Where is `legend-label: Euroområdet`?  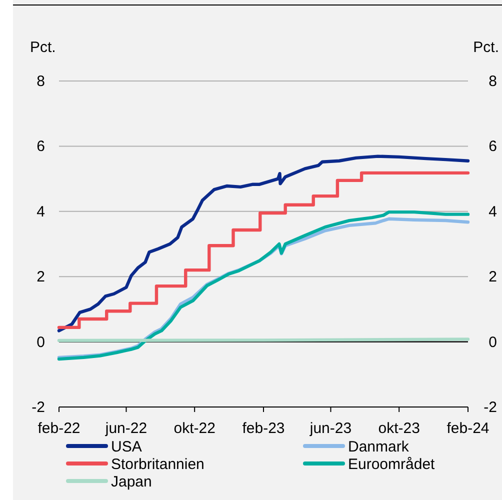 legend-label: Euroområdet is located at coordinates (392, 464).